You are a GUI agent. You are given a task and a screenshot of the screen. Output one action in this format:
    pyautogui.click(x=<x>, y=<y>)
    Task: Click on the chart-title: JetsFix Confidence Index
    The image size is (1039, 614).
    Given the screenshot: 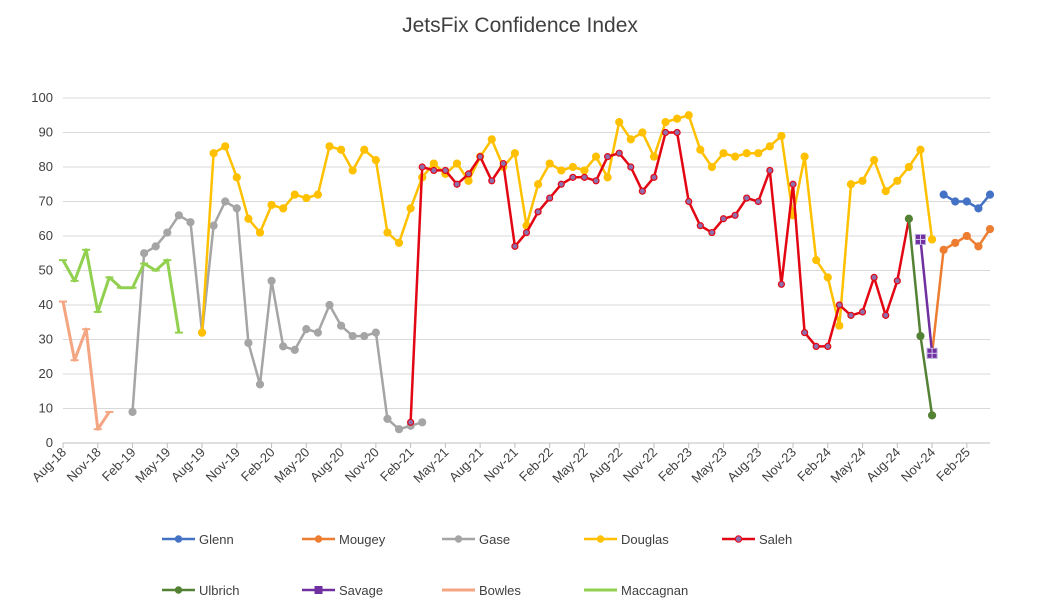 What is the action you would take?
    pyautogui.click(x=520, y=25)
    